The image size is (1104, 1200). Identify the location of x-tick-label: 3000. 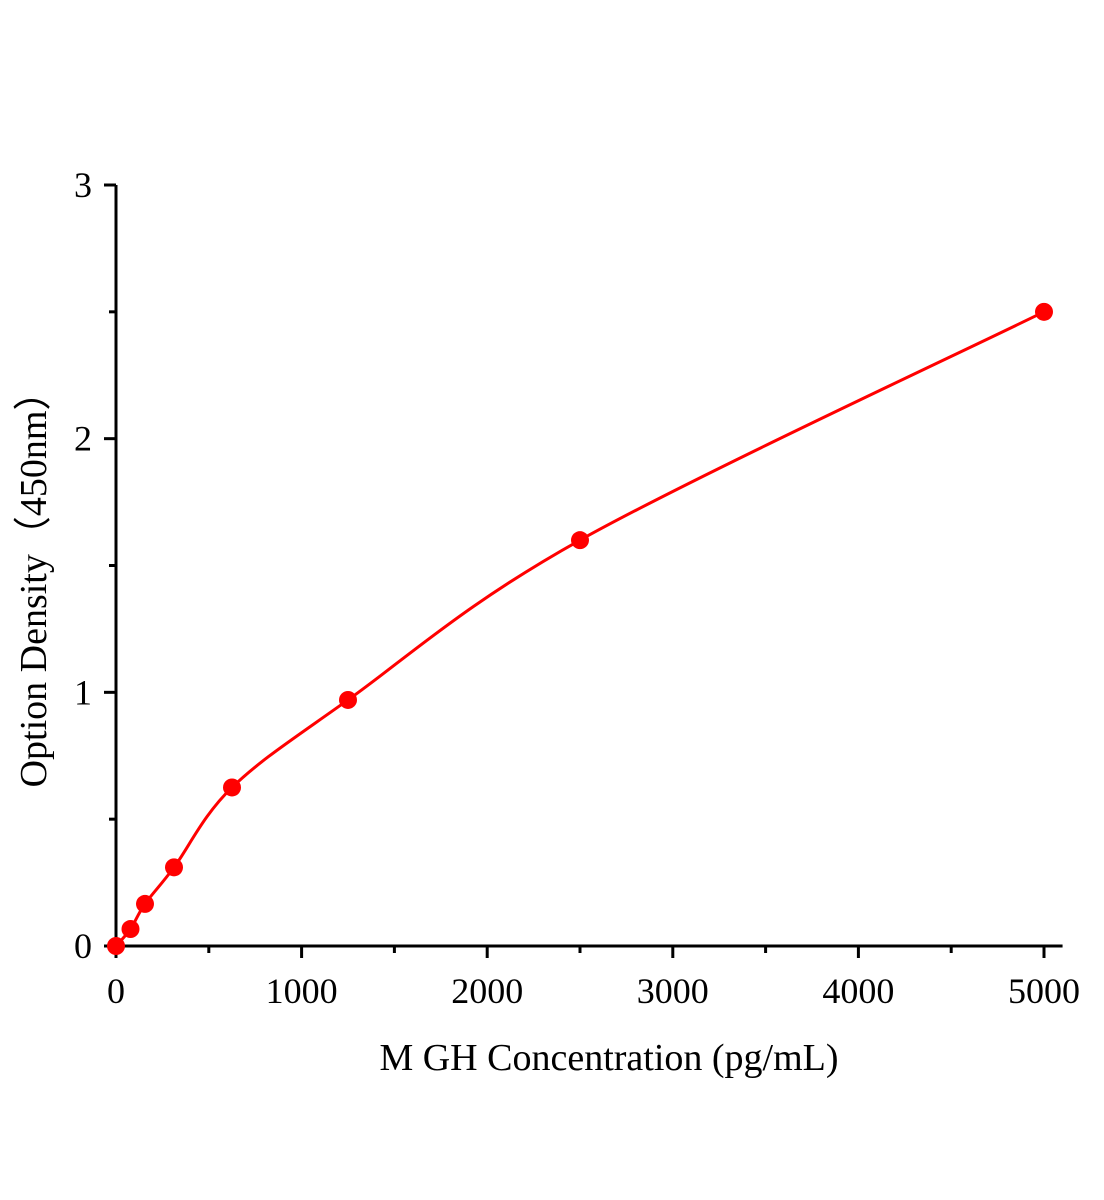
(673, 991).